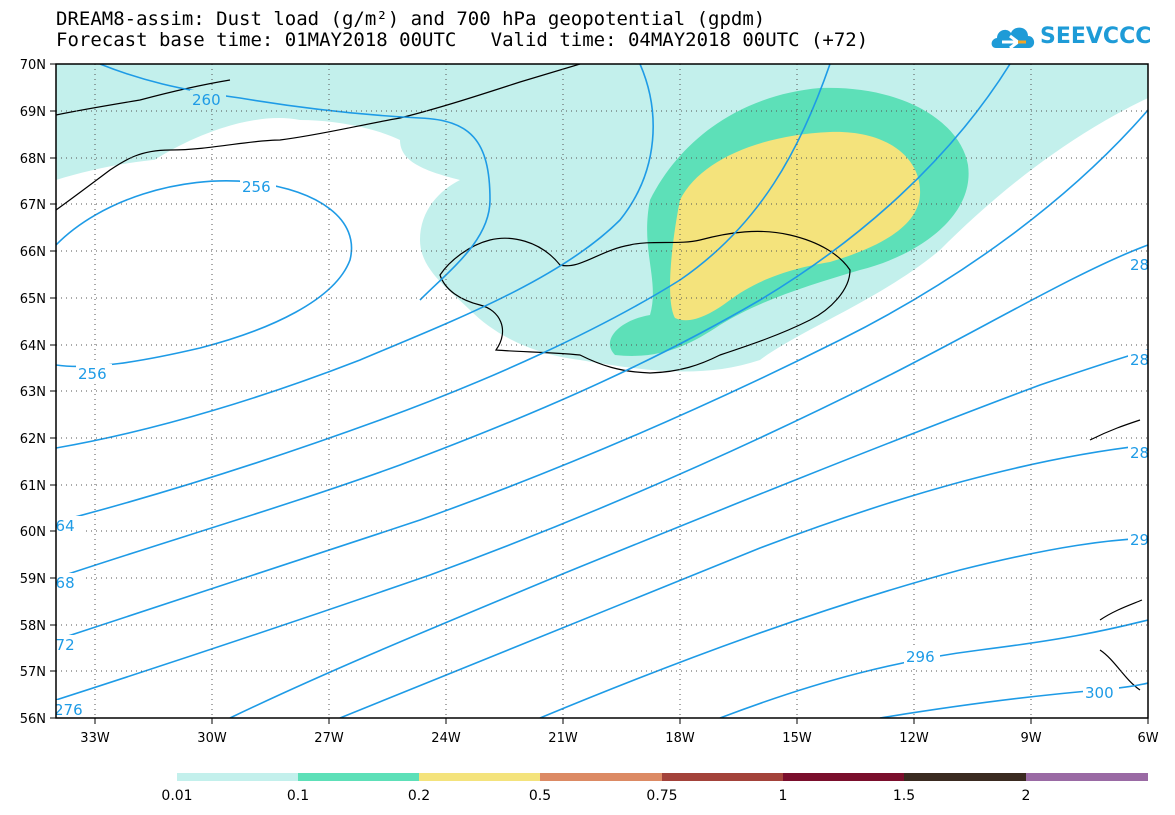 Image resolution: width=1175 pixels, height=815 pixels. Describe the element at coordinates (33, 719) in the screenshot. I see `lat-label: 56N` at that location.